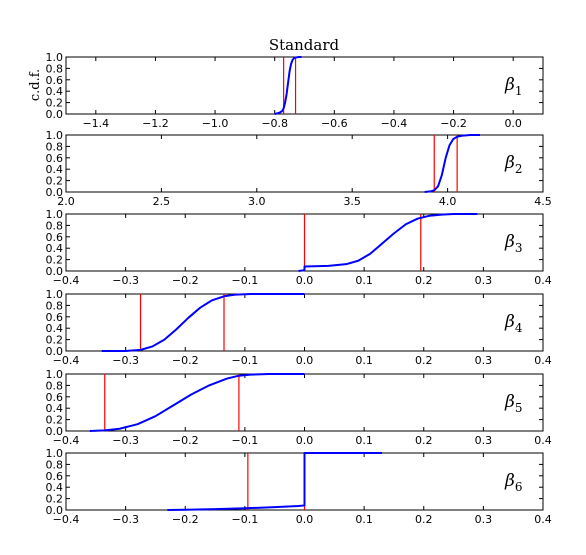 This screenshot has height=555, width=586. Describe the element at coordinates (334, 123) in the screenshot. I see `x-tick-label: −0.6` at that location.